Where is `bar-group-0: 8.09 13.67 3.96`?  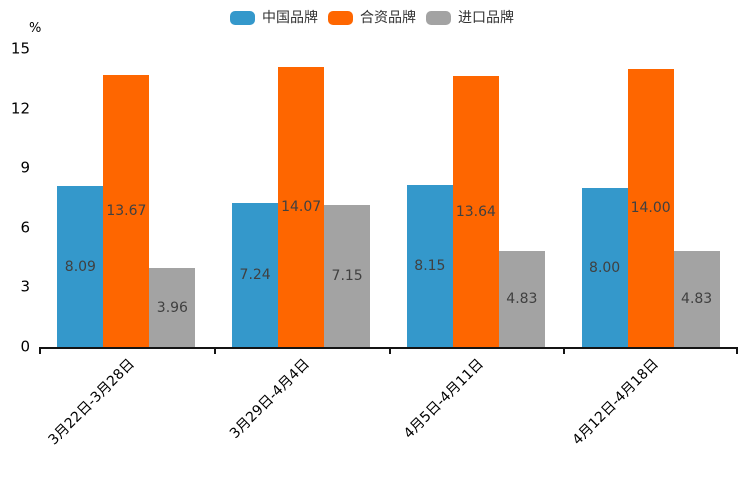
bar-group-0: 8.09 13.67 3.96 is located at coordinates (126, 198).